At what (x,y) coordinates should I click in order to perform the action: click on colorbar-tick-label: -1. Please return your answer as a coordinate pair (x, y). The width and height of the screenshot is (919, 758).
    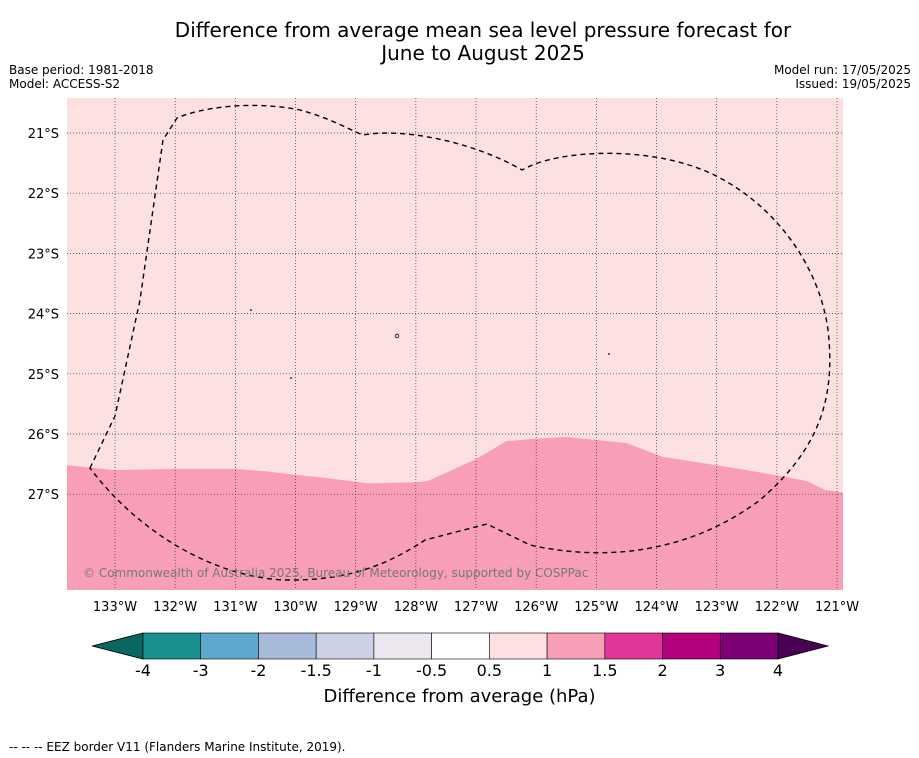
    Looking at the image, I should click on (374, 670).